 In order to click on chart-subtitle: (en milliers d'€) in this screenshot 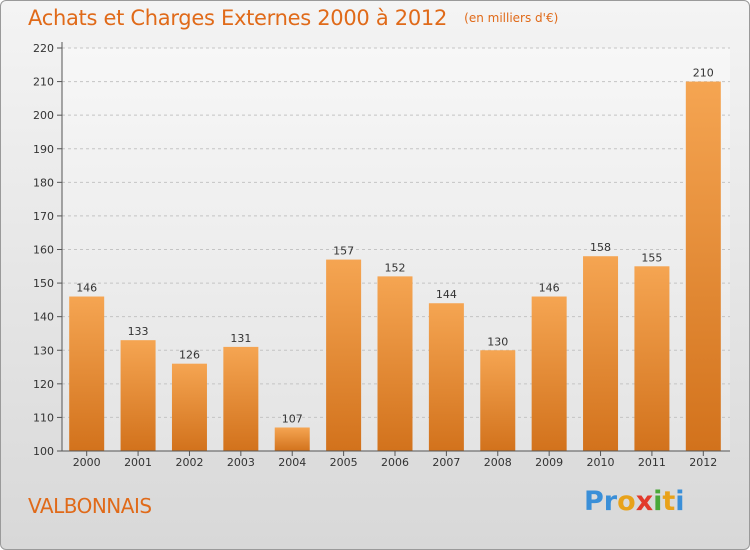, I will do `click(511, 18)`.